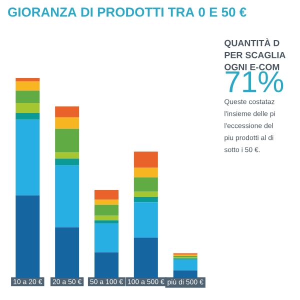 The width and height of the screenshot is (300, 300). I want to click on text: 71%, so click(255, 81).